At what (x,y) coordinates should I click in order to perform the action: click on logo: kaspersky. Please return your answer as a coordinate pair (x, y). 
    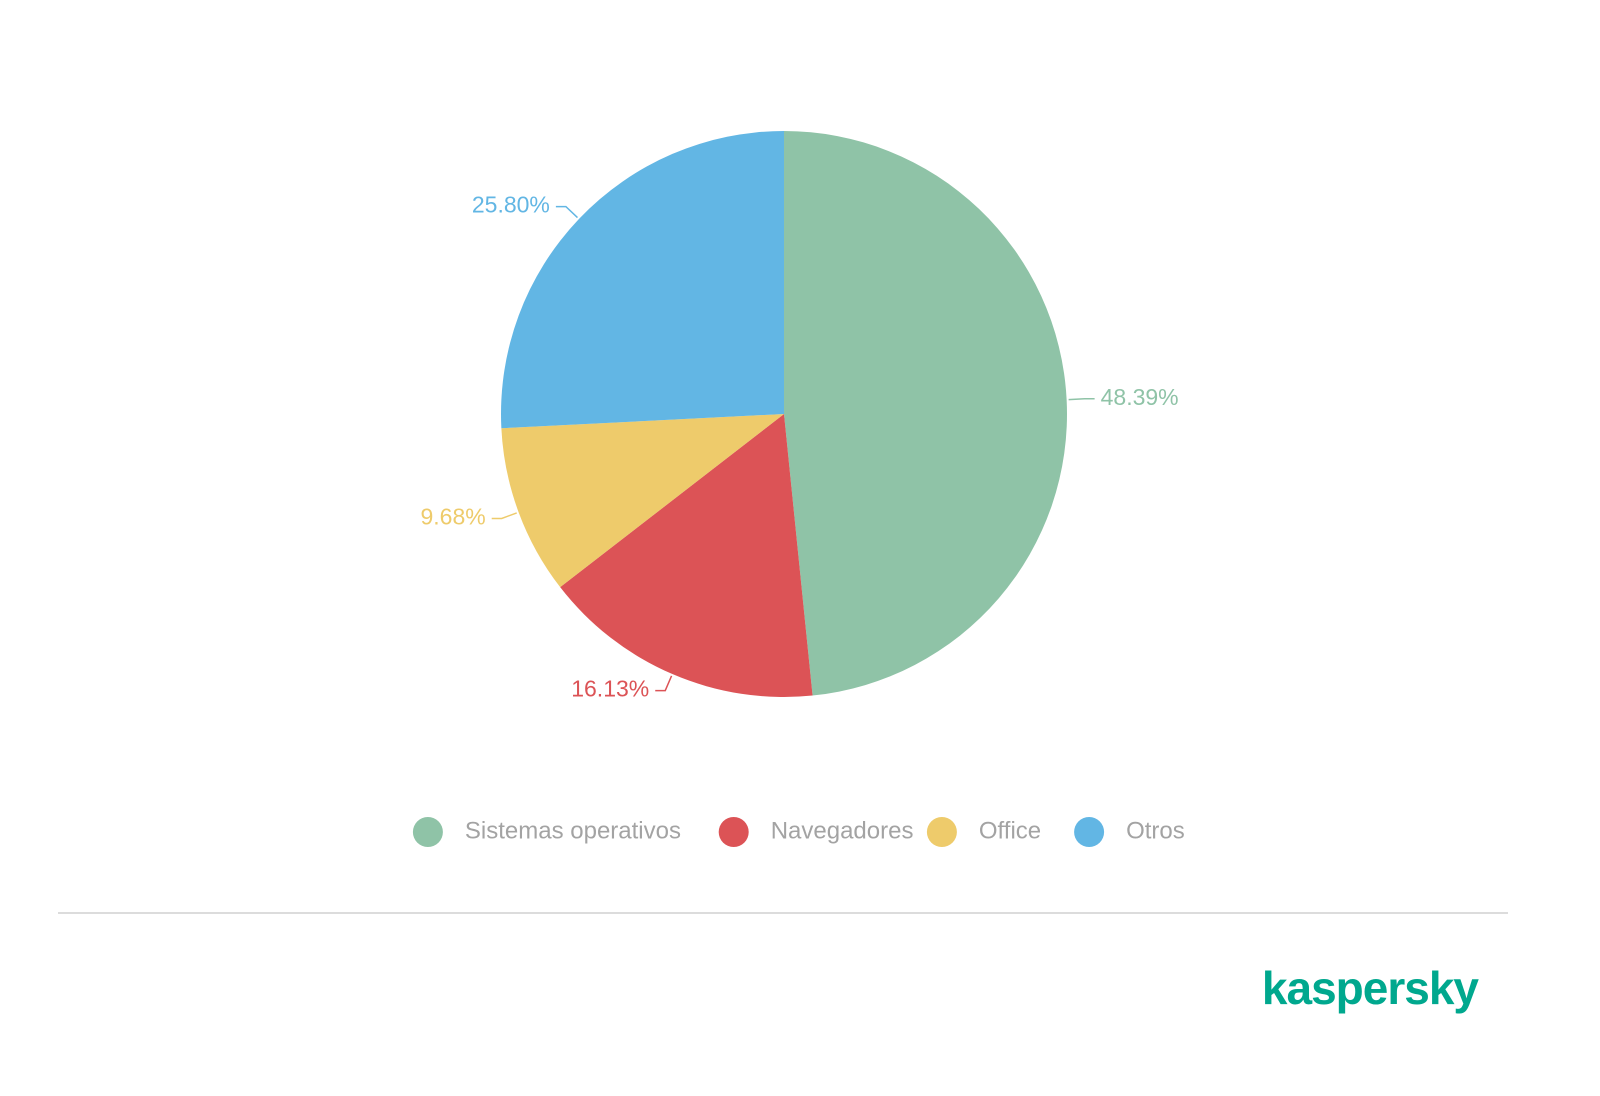
    Looking at the image, I should click on (1370, 988).